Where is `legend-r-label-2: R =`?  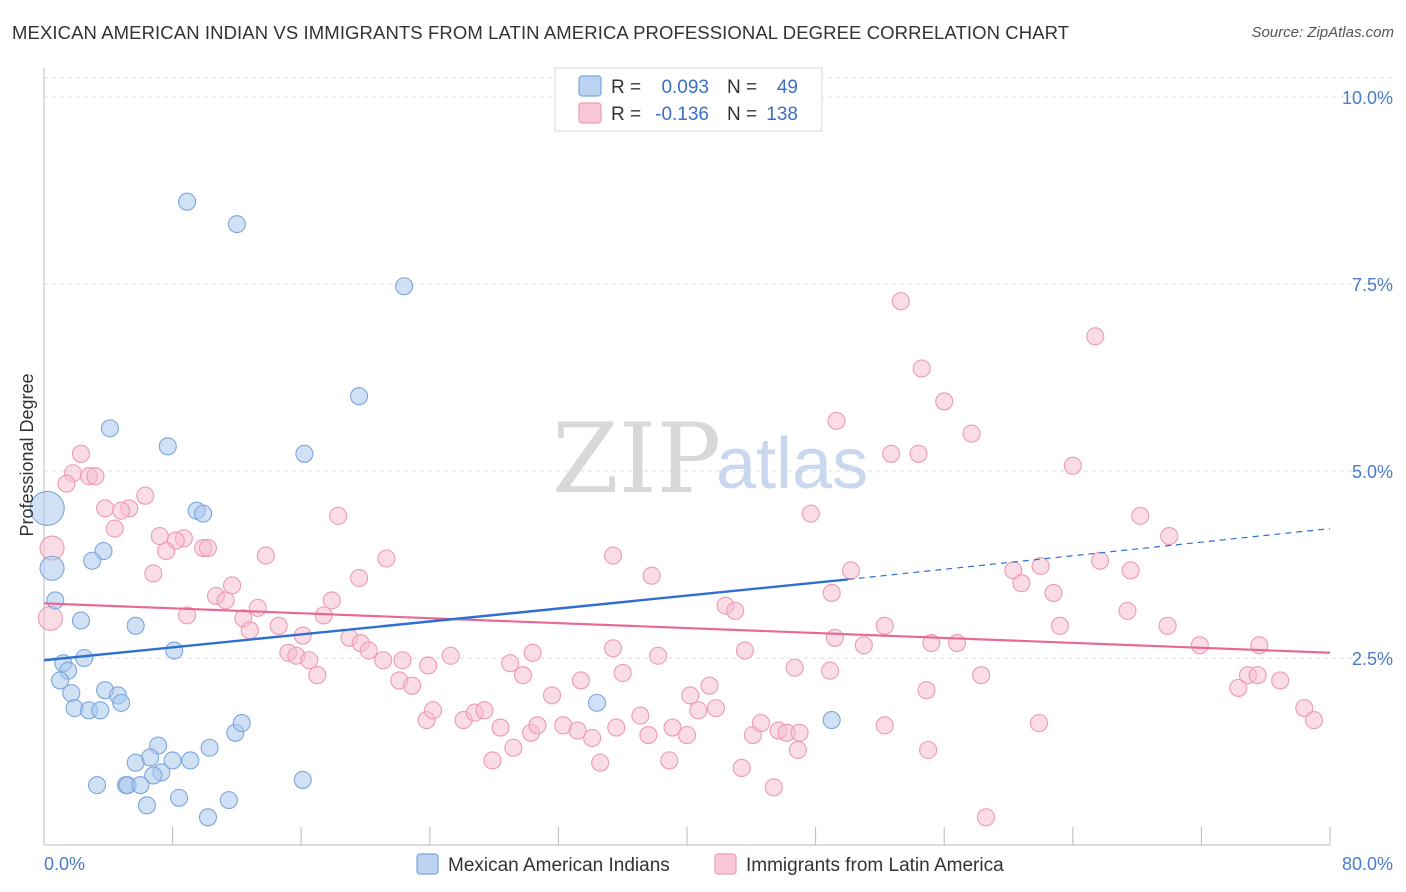 legend-r-label-2: R = is located at coordinates (626, 114).